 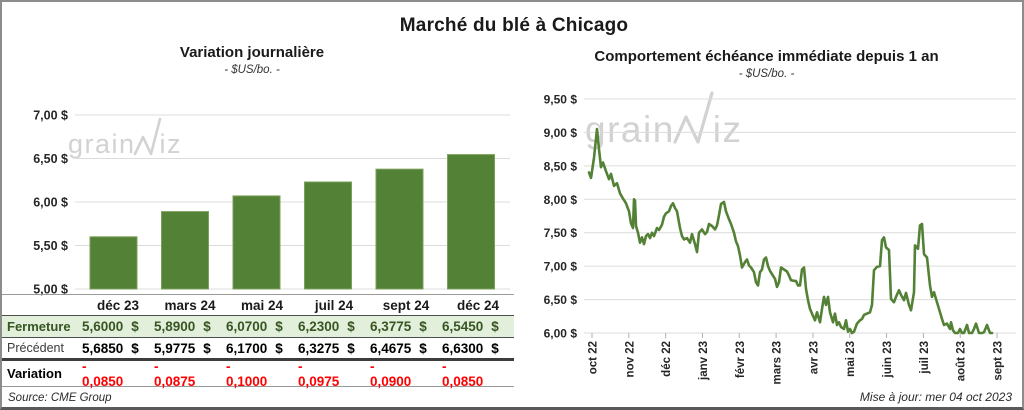 I want to click on value-number: 6,3775, so click(x=391, y=326).